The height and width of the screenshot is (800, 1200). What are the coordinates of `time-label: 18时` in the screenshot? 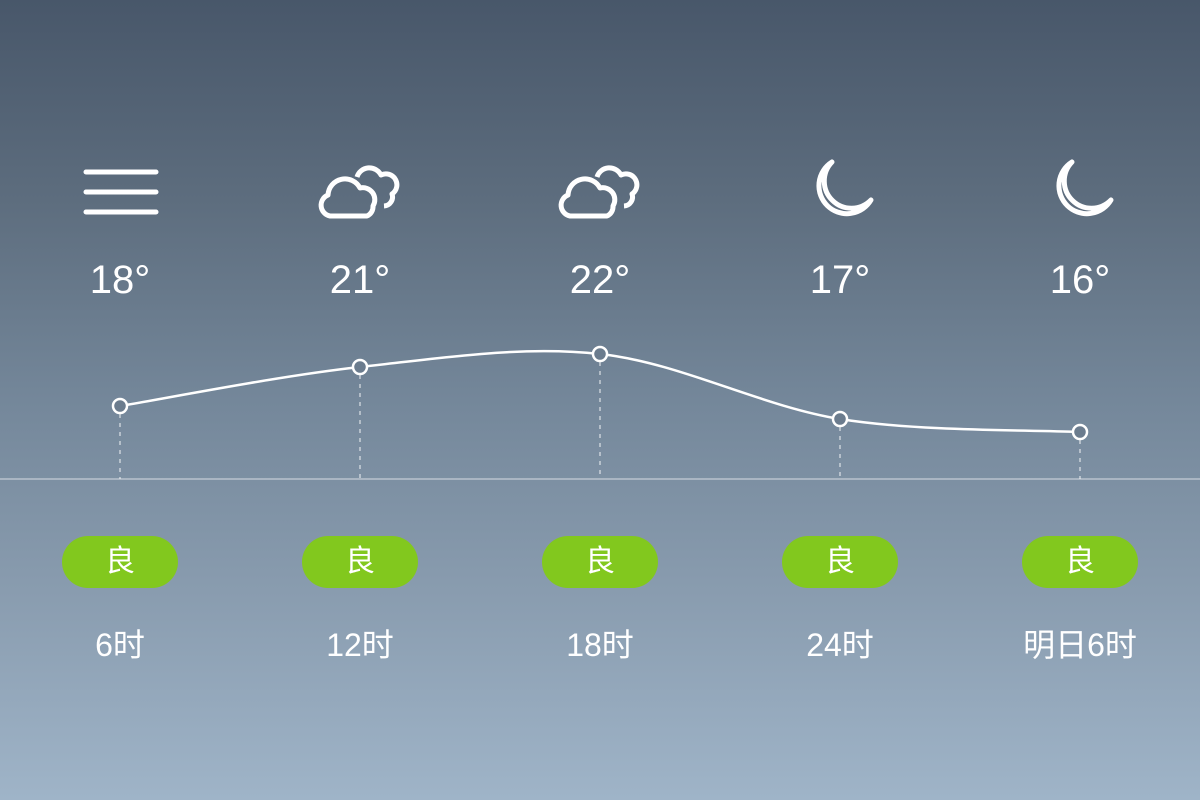 It's located at (600, 645).